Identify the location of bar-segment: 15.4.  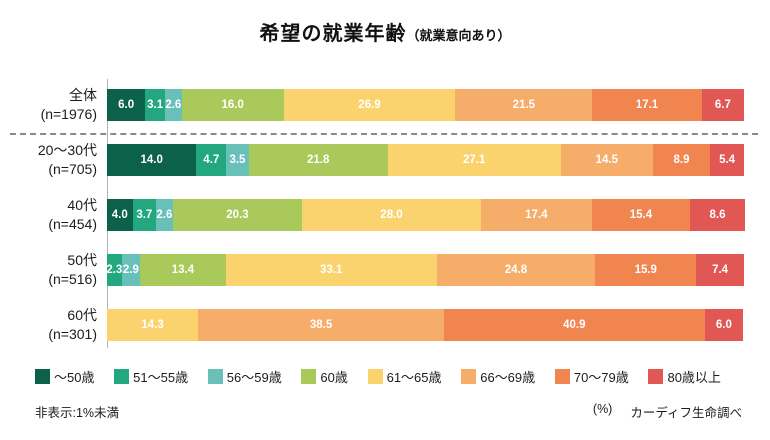
(641, 214).